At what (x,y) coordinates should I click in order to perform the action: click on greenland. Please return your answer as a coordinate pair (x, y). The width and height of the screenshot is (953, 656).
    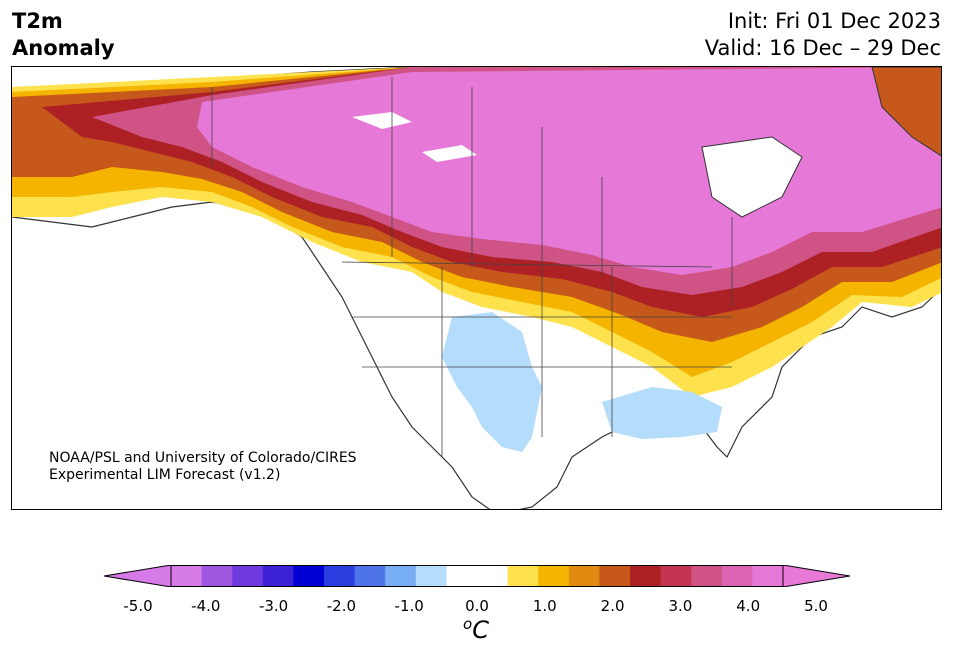
    Looking at the image, I should click on (906, 112).